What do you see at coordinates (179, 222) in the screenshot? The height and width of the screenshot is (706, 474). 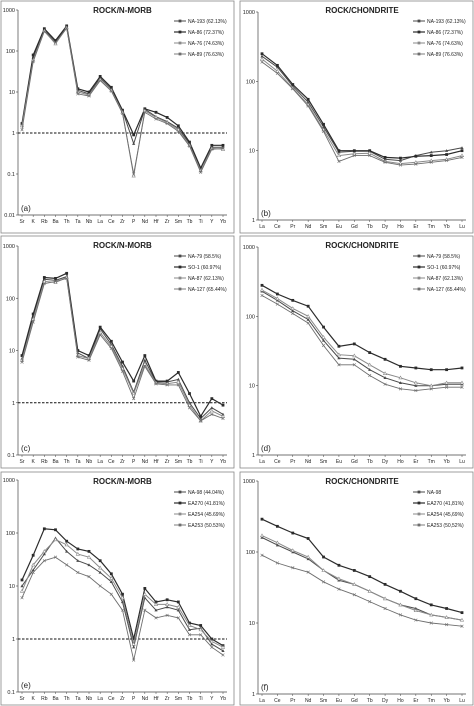 I see `x-tick-label: Sm` at bounding box center [179, 222].